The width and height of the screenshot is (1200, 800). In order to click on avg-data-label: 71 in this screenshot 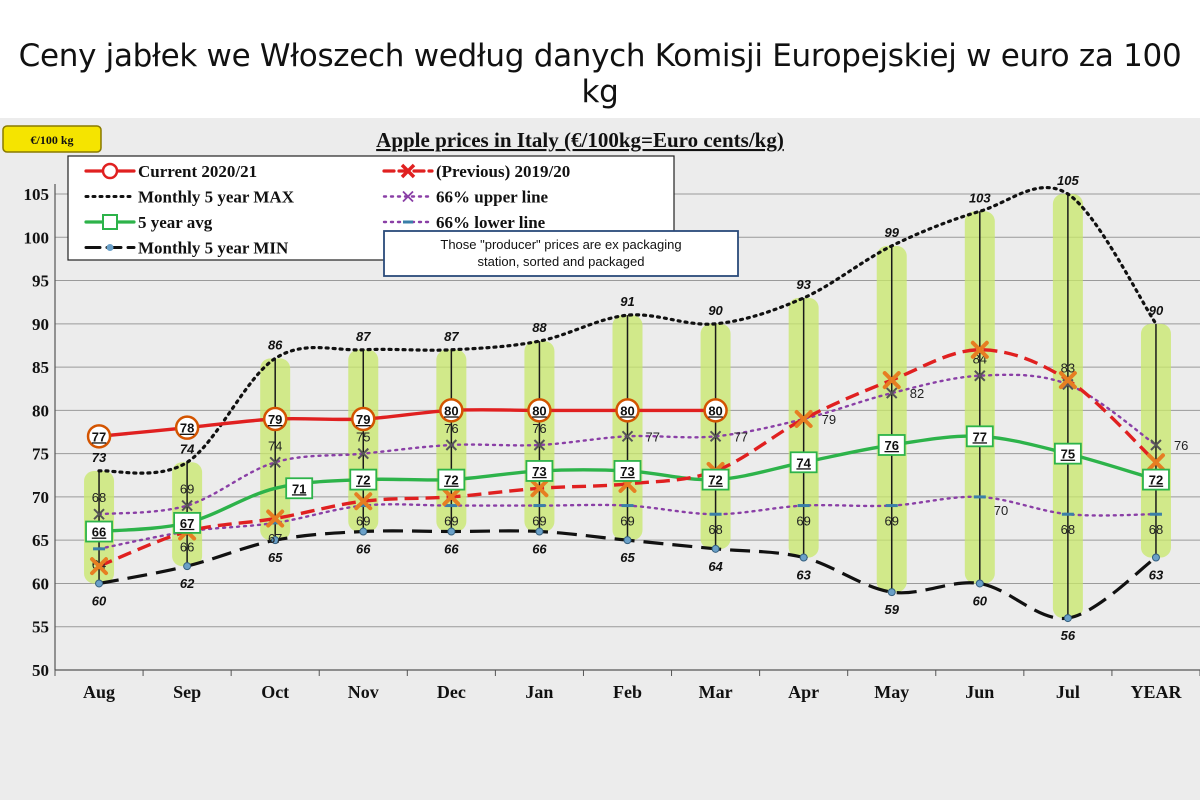, I will do `click(299, 488)`.